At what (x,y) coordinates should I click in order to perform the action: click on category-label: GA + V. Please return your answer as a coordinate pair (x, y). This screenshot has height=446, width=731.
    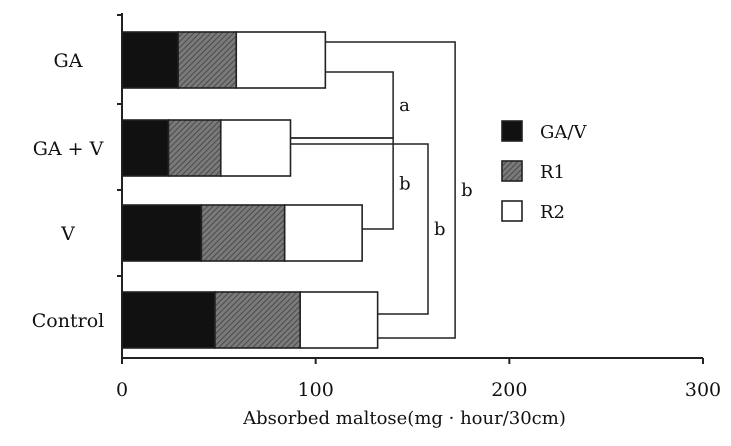
    Looking at the image, I should click on (68, 149).